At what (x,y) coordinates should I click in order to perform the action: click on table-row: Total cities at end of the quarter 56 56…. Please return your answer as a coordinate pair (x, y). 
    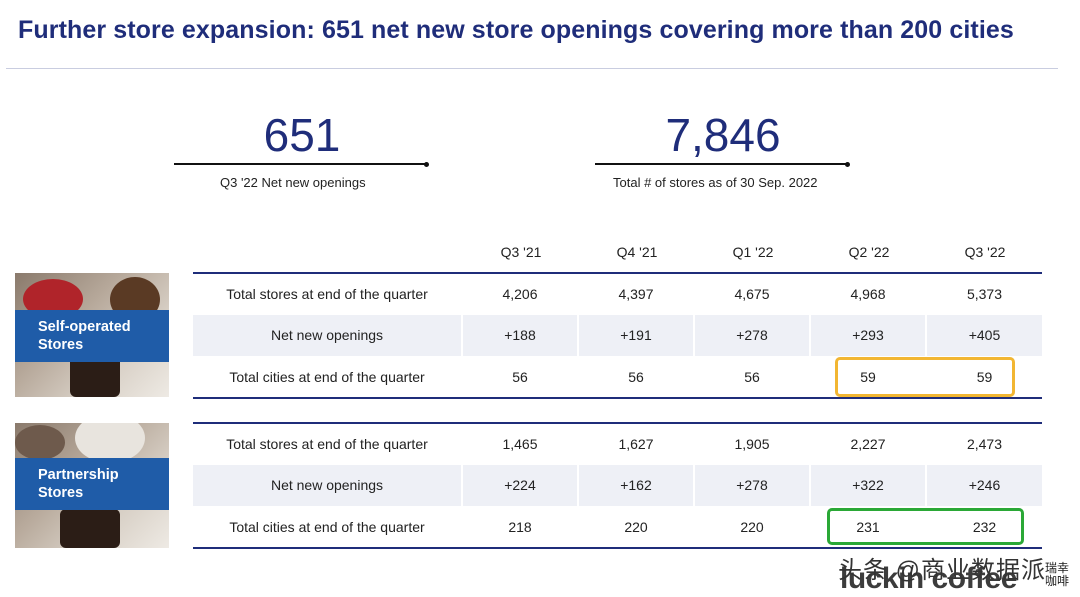
    Looking at the image, I should click on (617, 377).